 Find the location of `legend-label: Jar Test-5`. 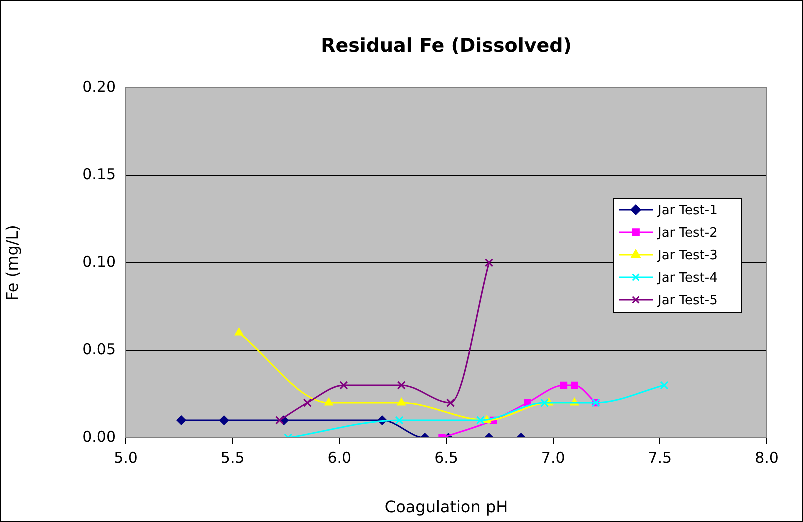

legend-label: Jar Test-5 is located at coordinates (687, 300).